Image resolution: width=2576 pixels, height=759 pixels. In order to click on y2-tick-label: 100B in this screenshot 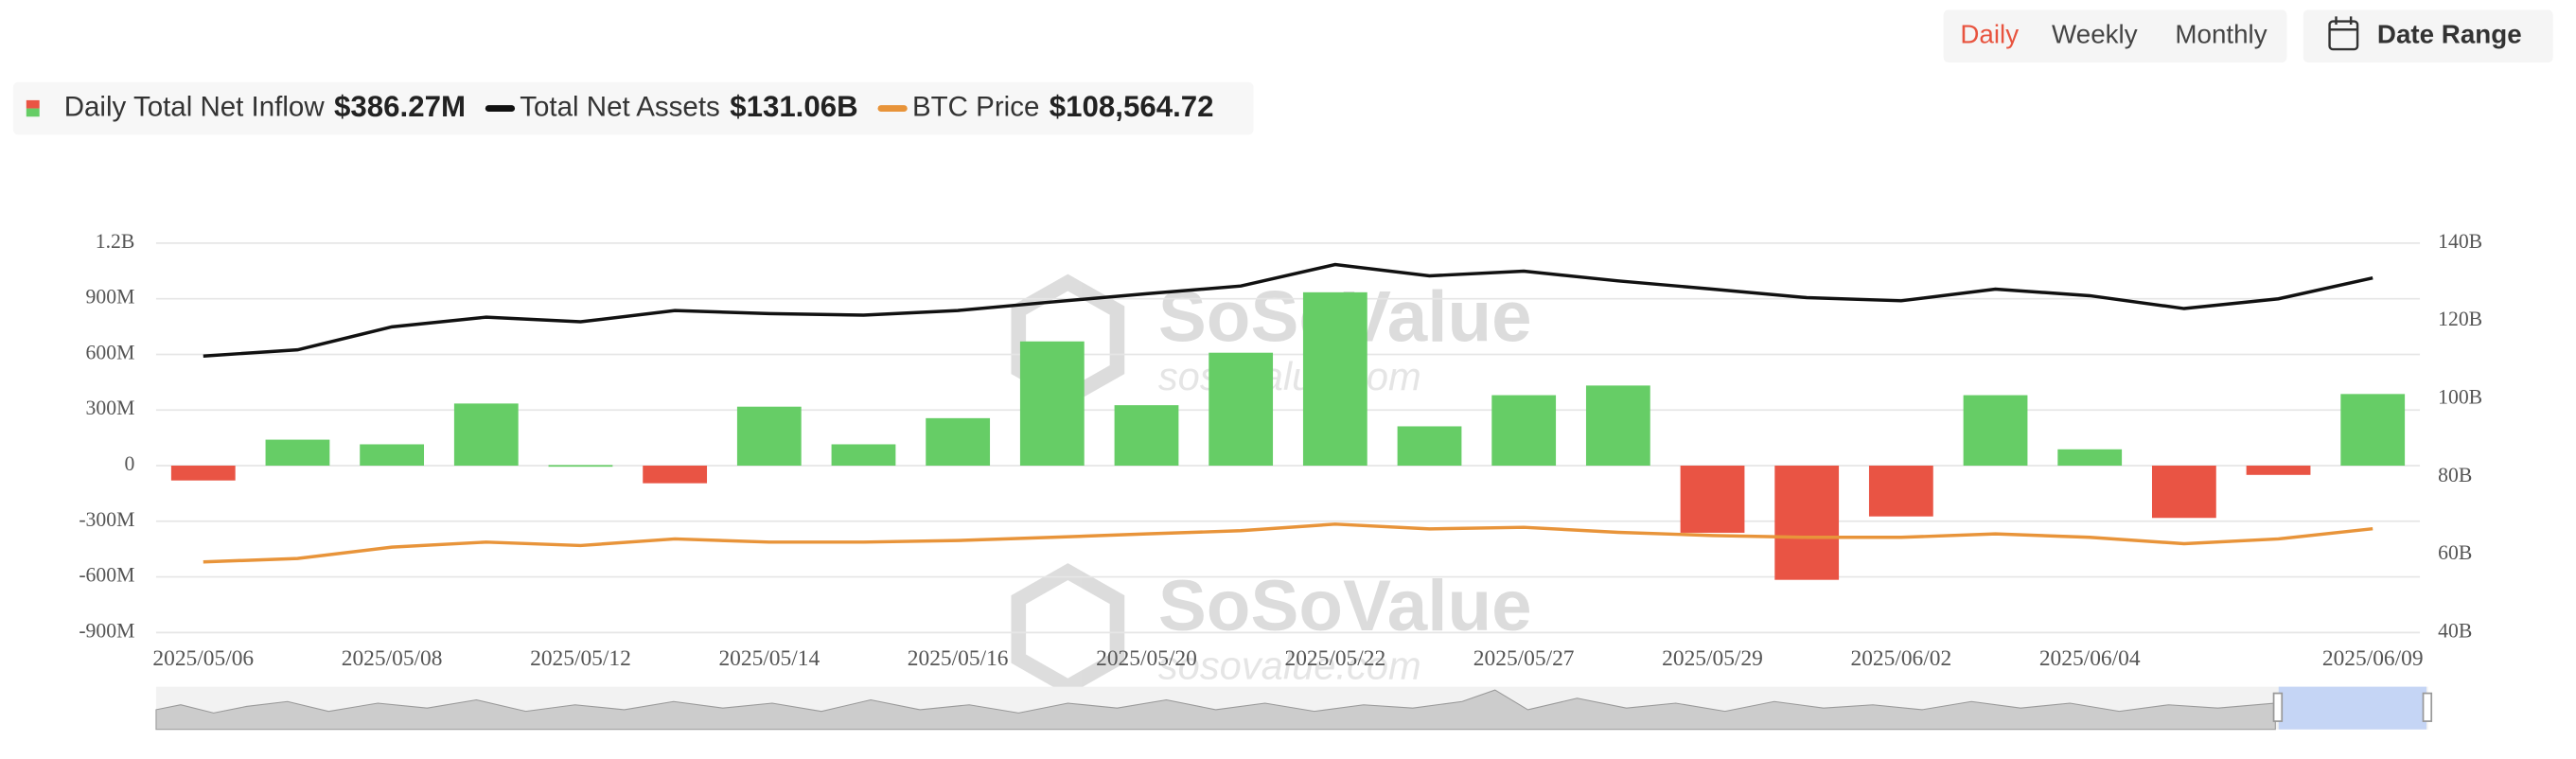, I will do `click(2460, 396)`.